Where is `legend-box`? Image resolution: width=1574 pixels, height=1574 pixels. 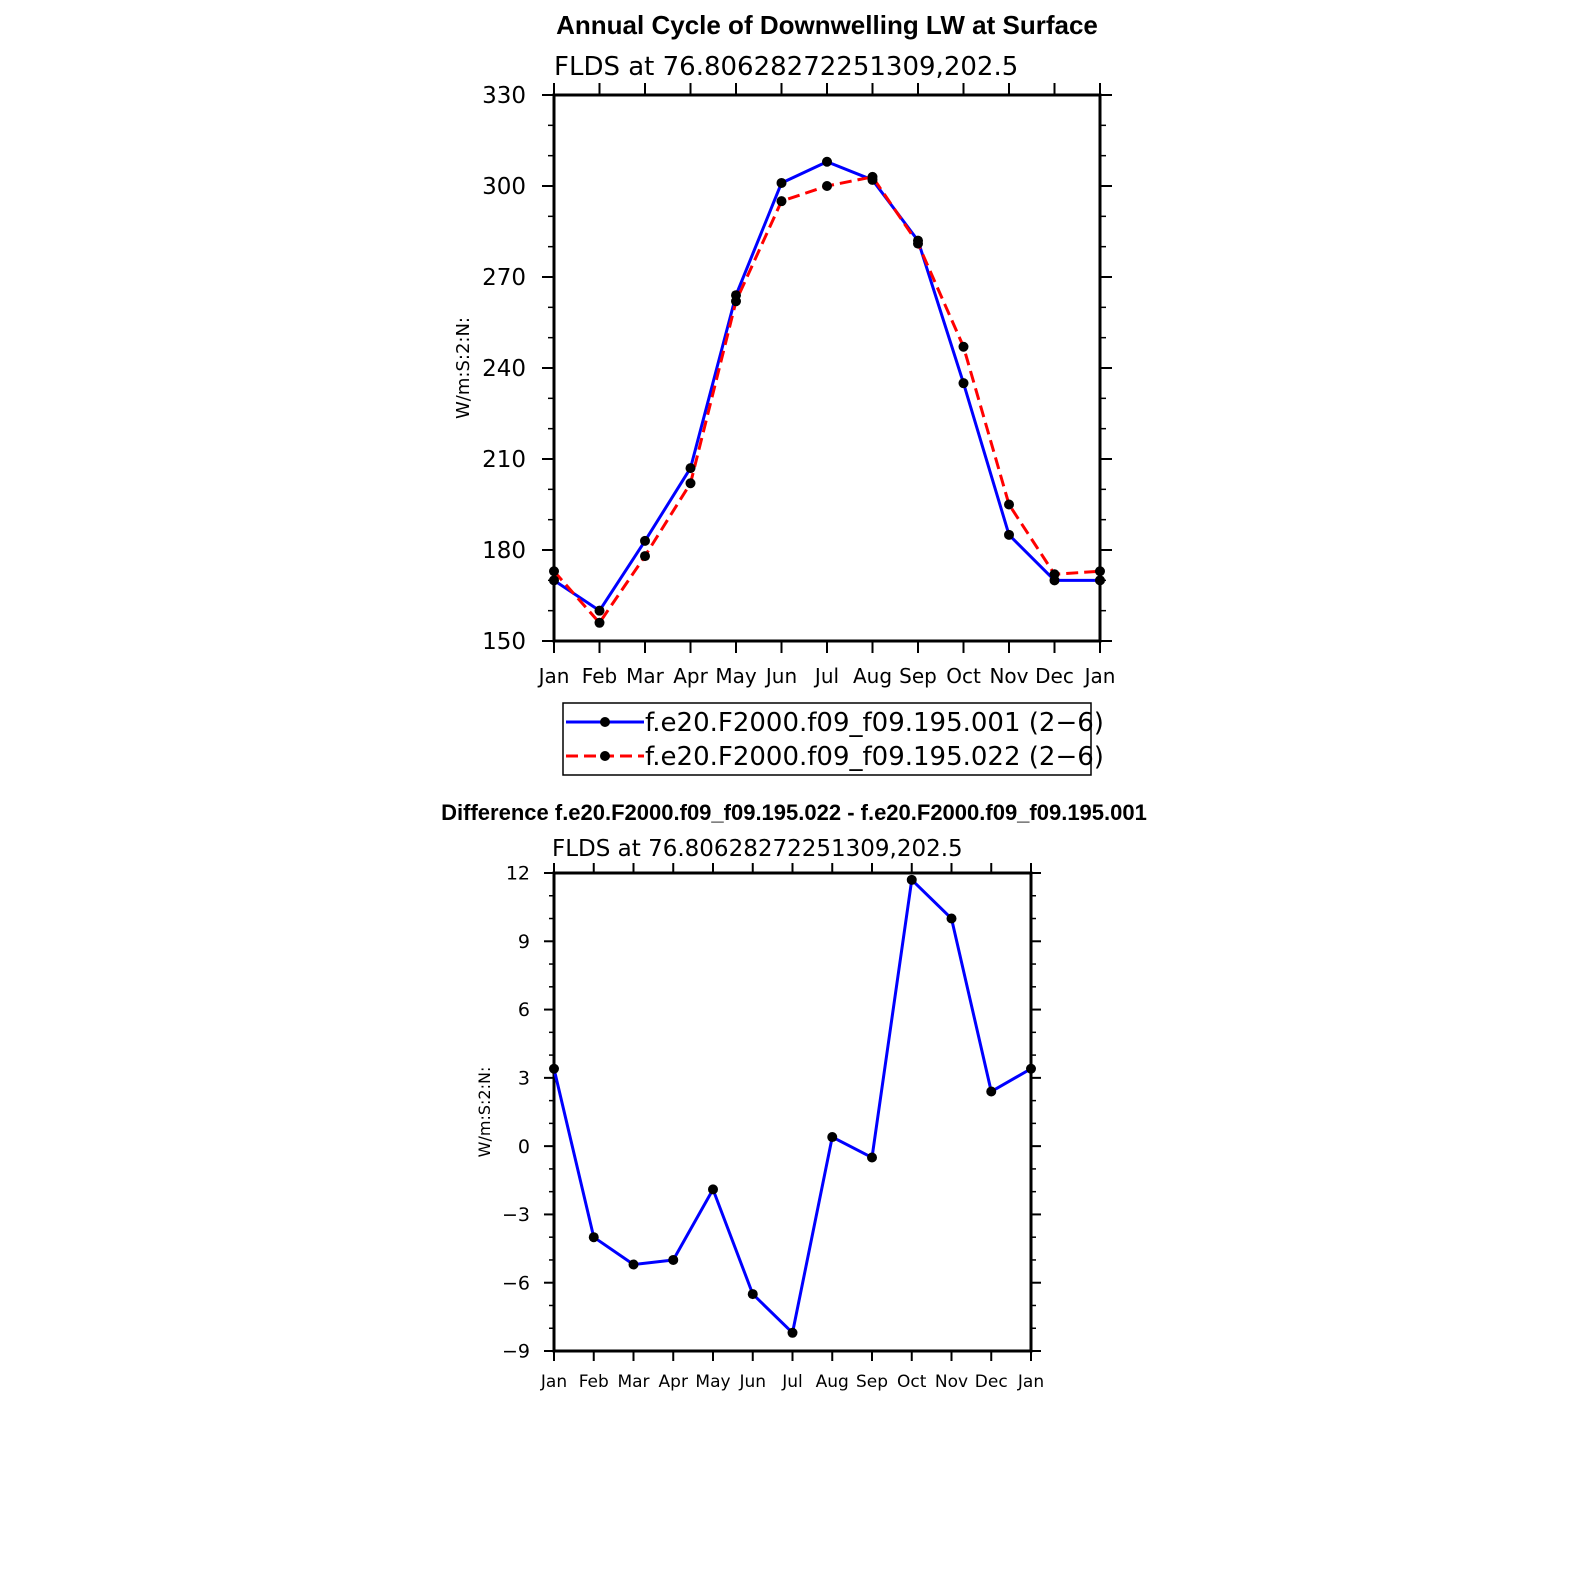
legend-box is located at coordinates (827, 739).